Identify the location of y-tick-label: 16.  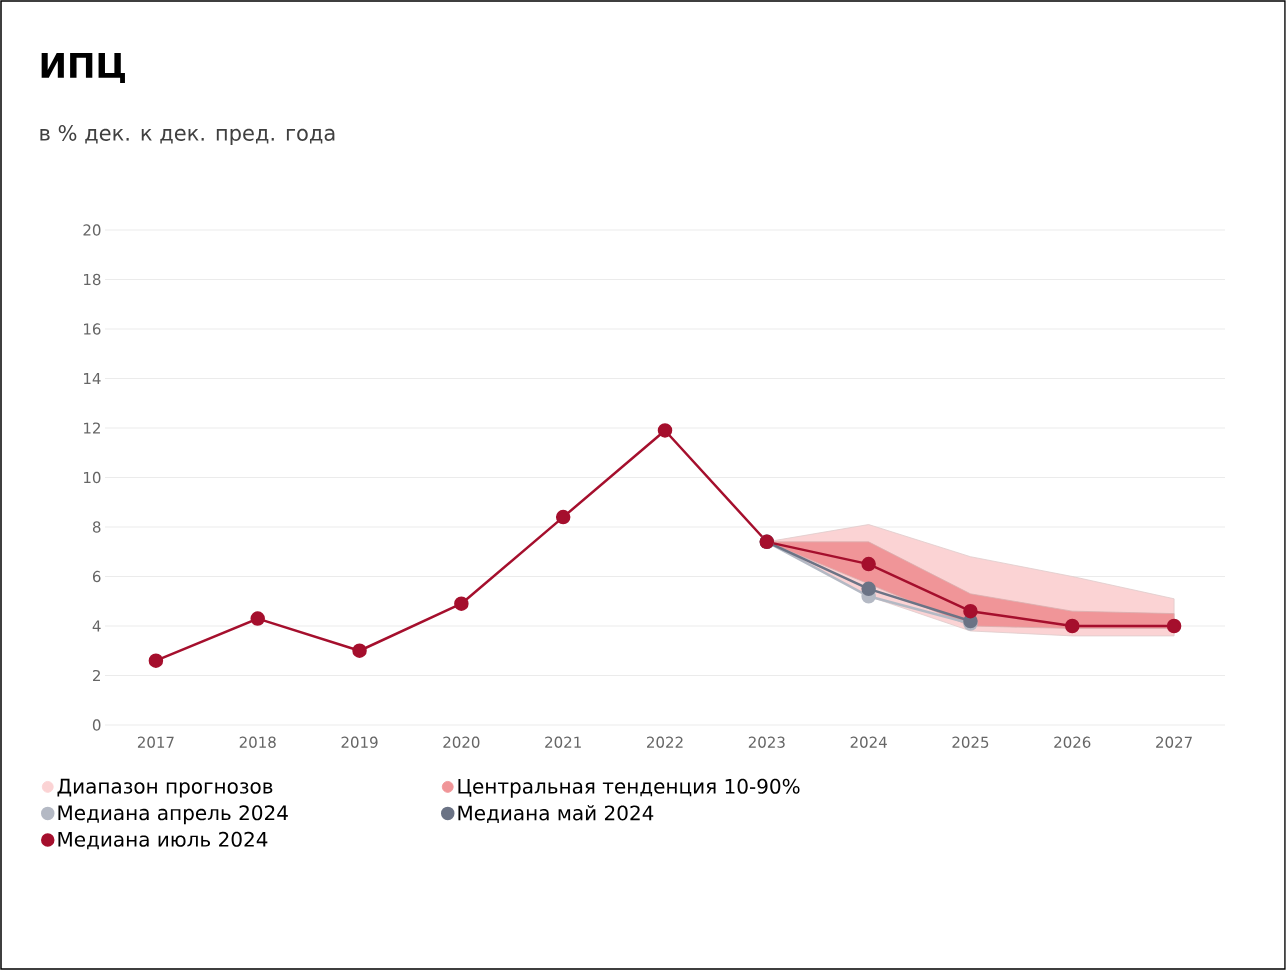
(92, 329).